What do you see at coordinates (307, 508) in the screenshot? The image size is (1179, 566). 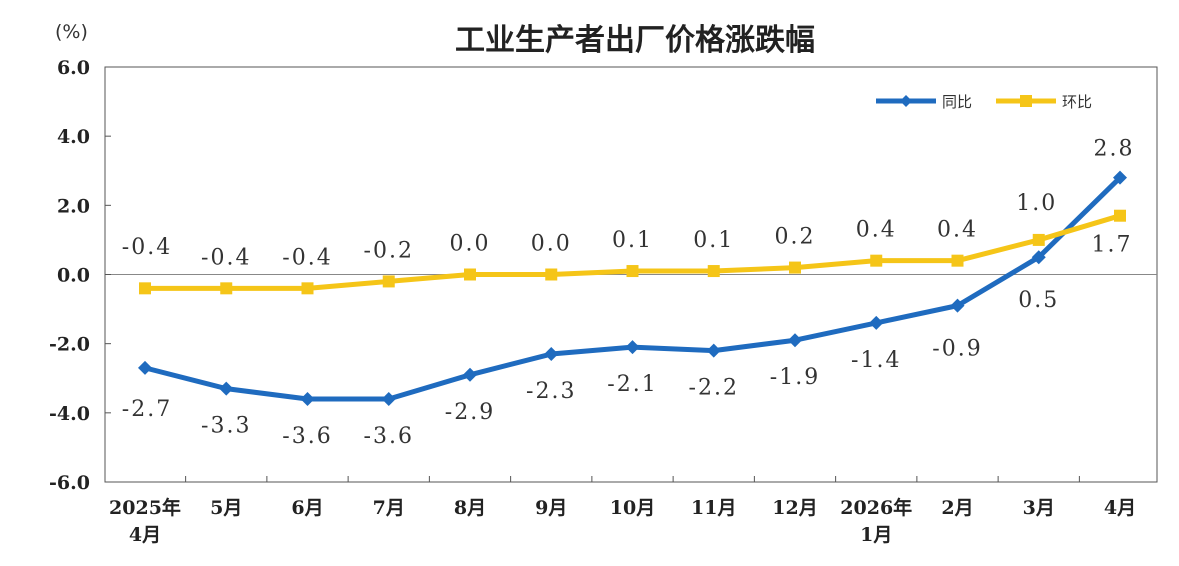 I see `x-tick-label: 6月` at bounding box center [307, 508].